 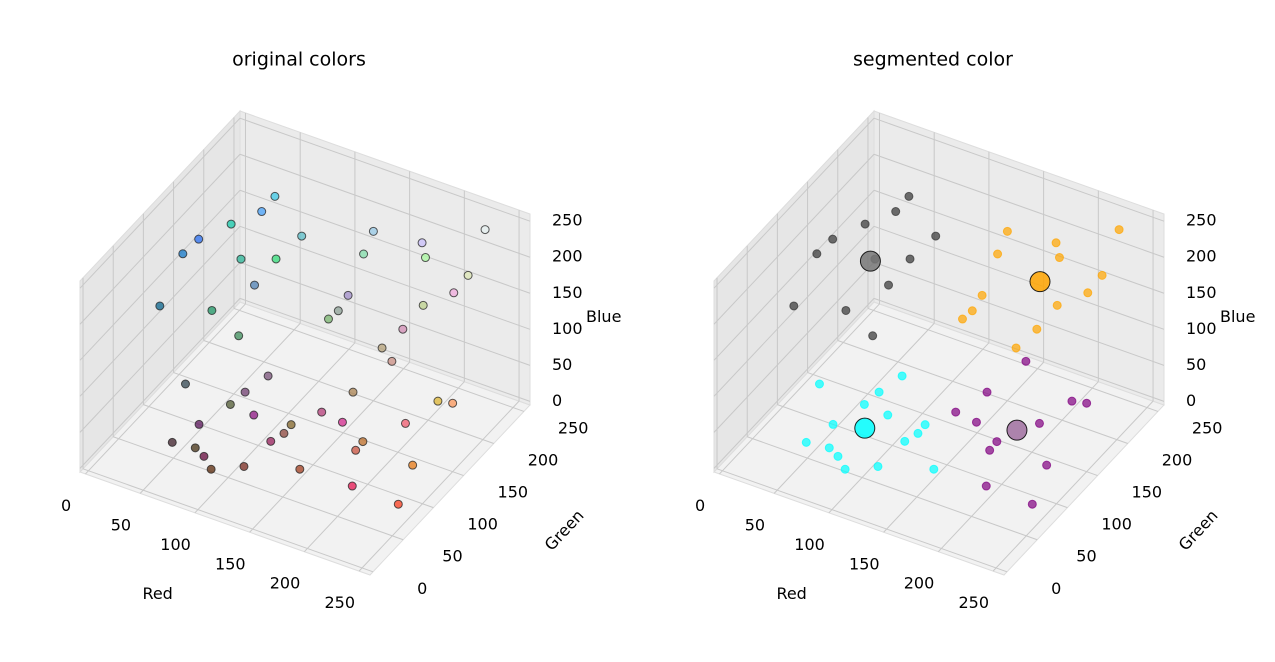 I want to click on z-tick-label: 0, so click(x=1191, y=400).